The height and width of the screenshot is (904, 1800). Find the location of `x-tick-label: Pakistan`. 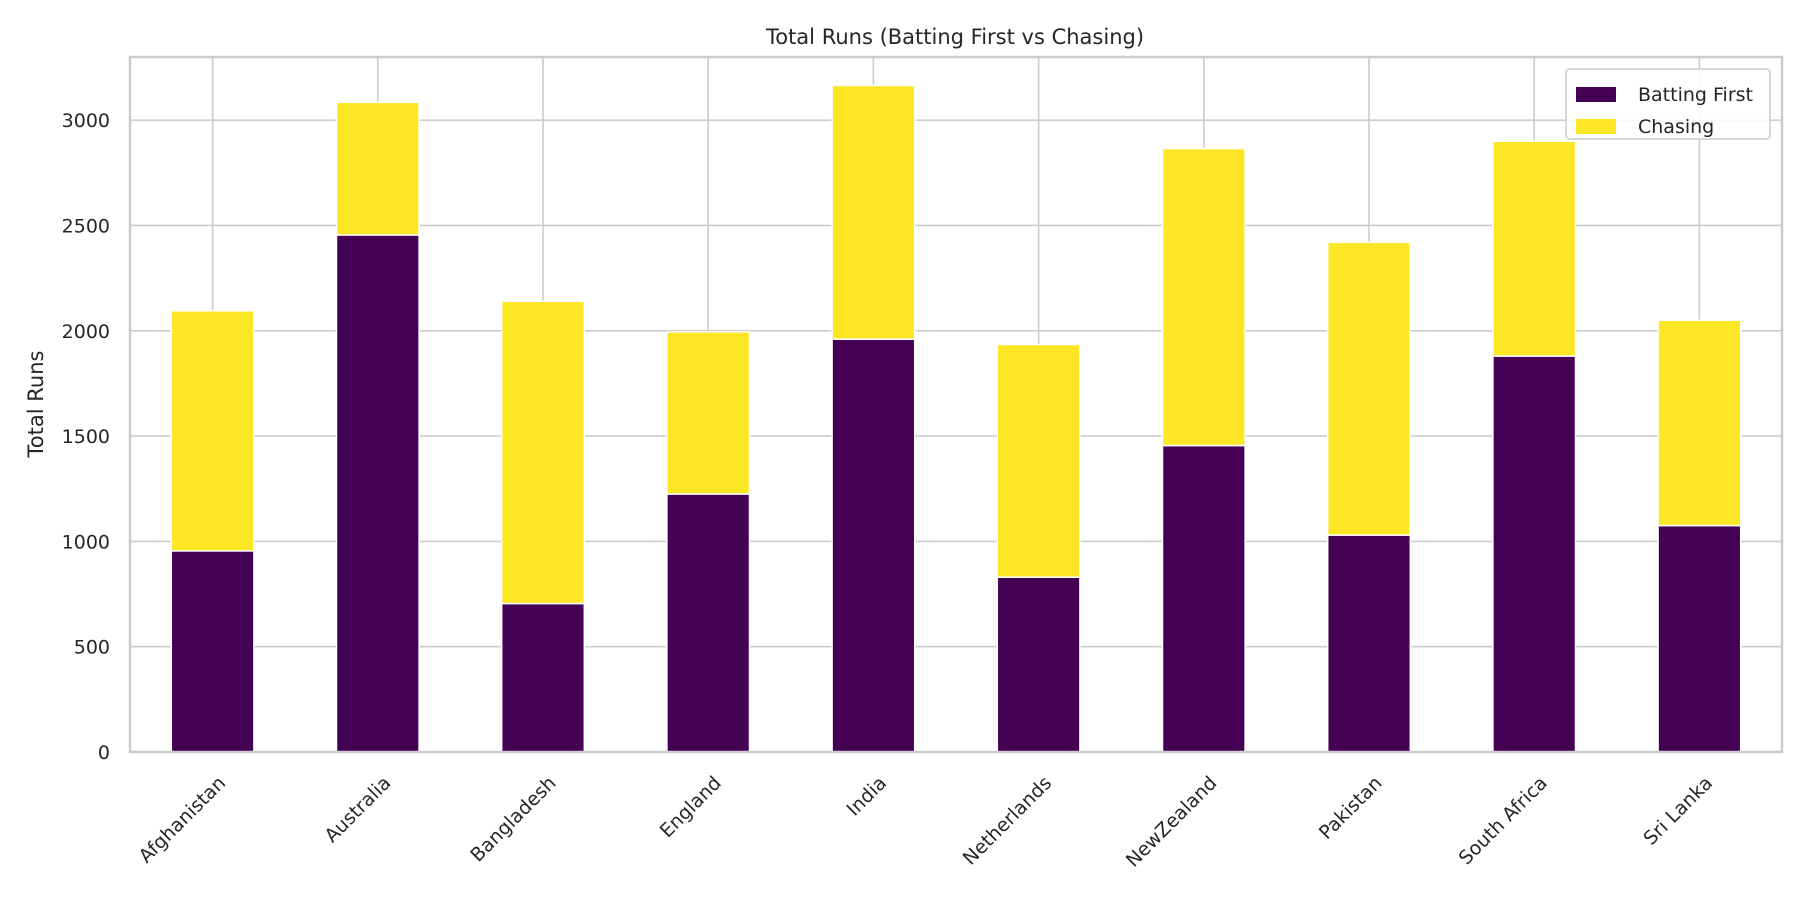

x-tick-label: Pakistan is located at coordinates (1351, 808).